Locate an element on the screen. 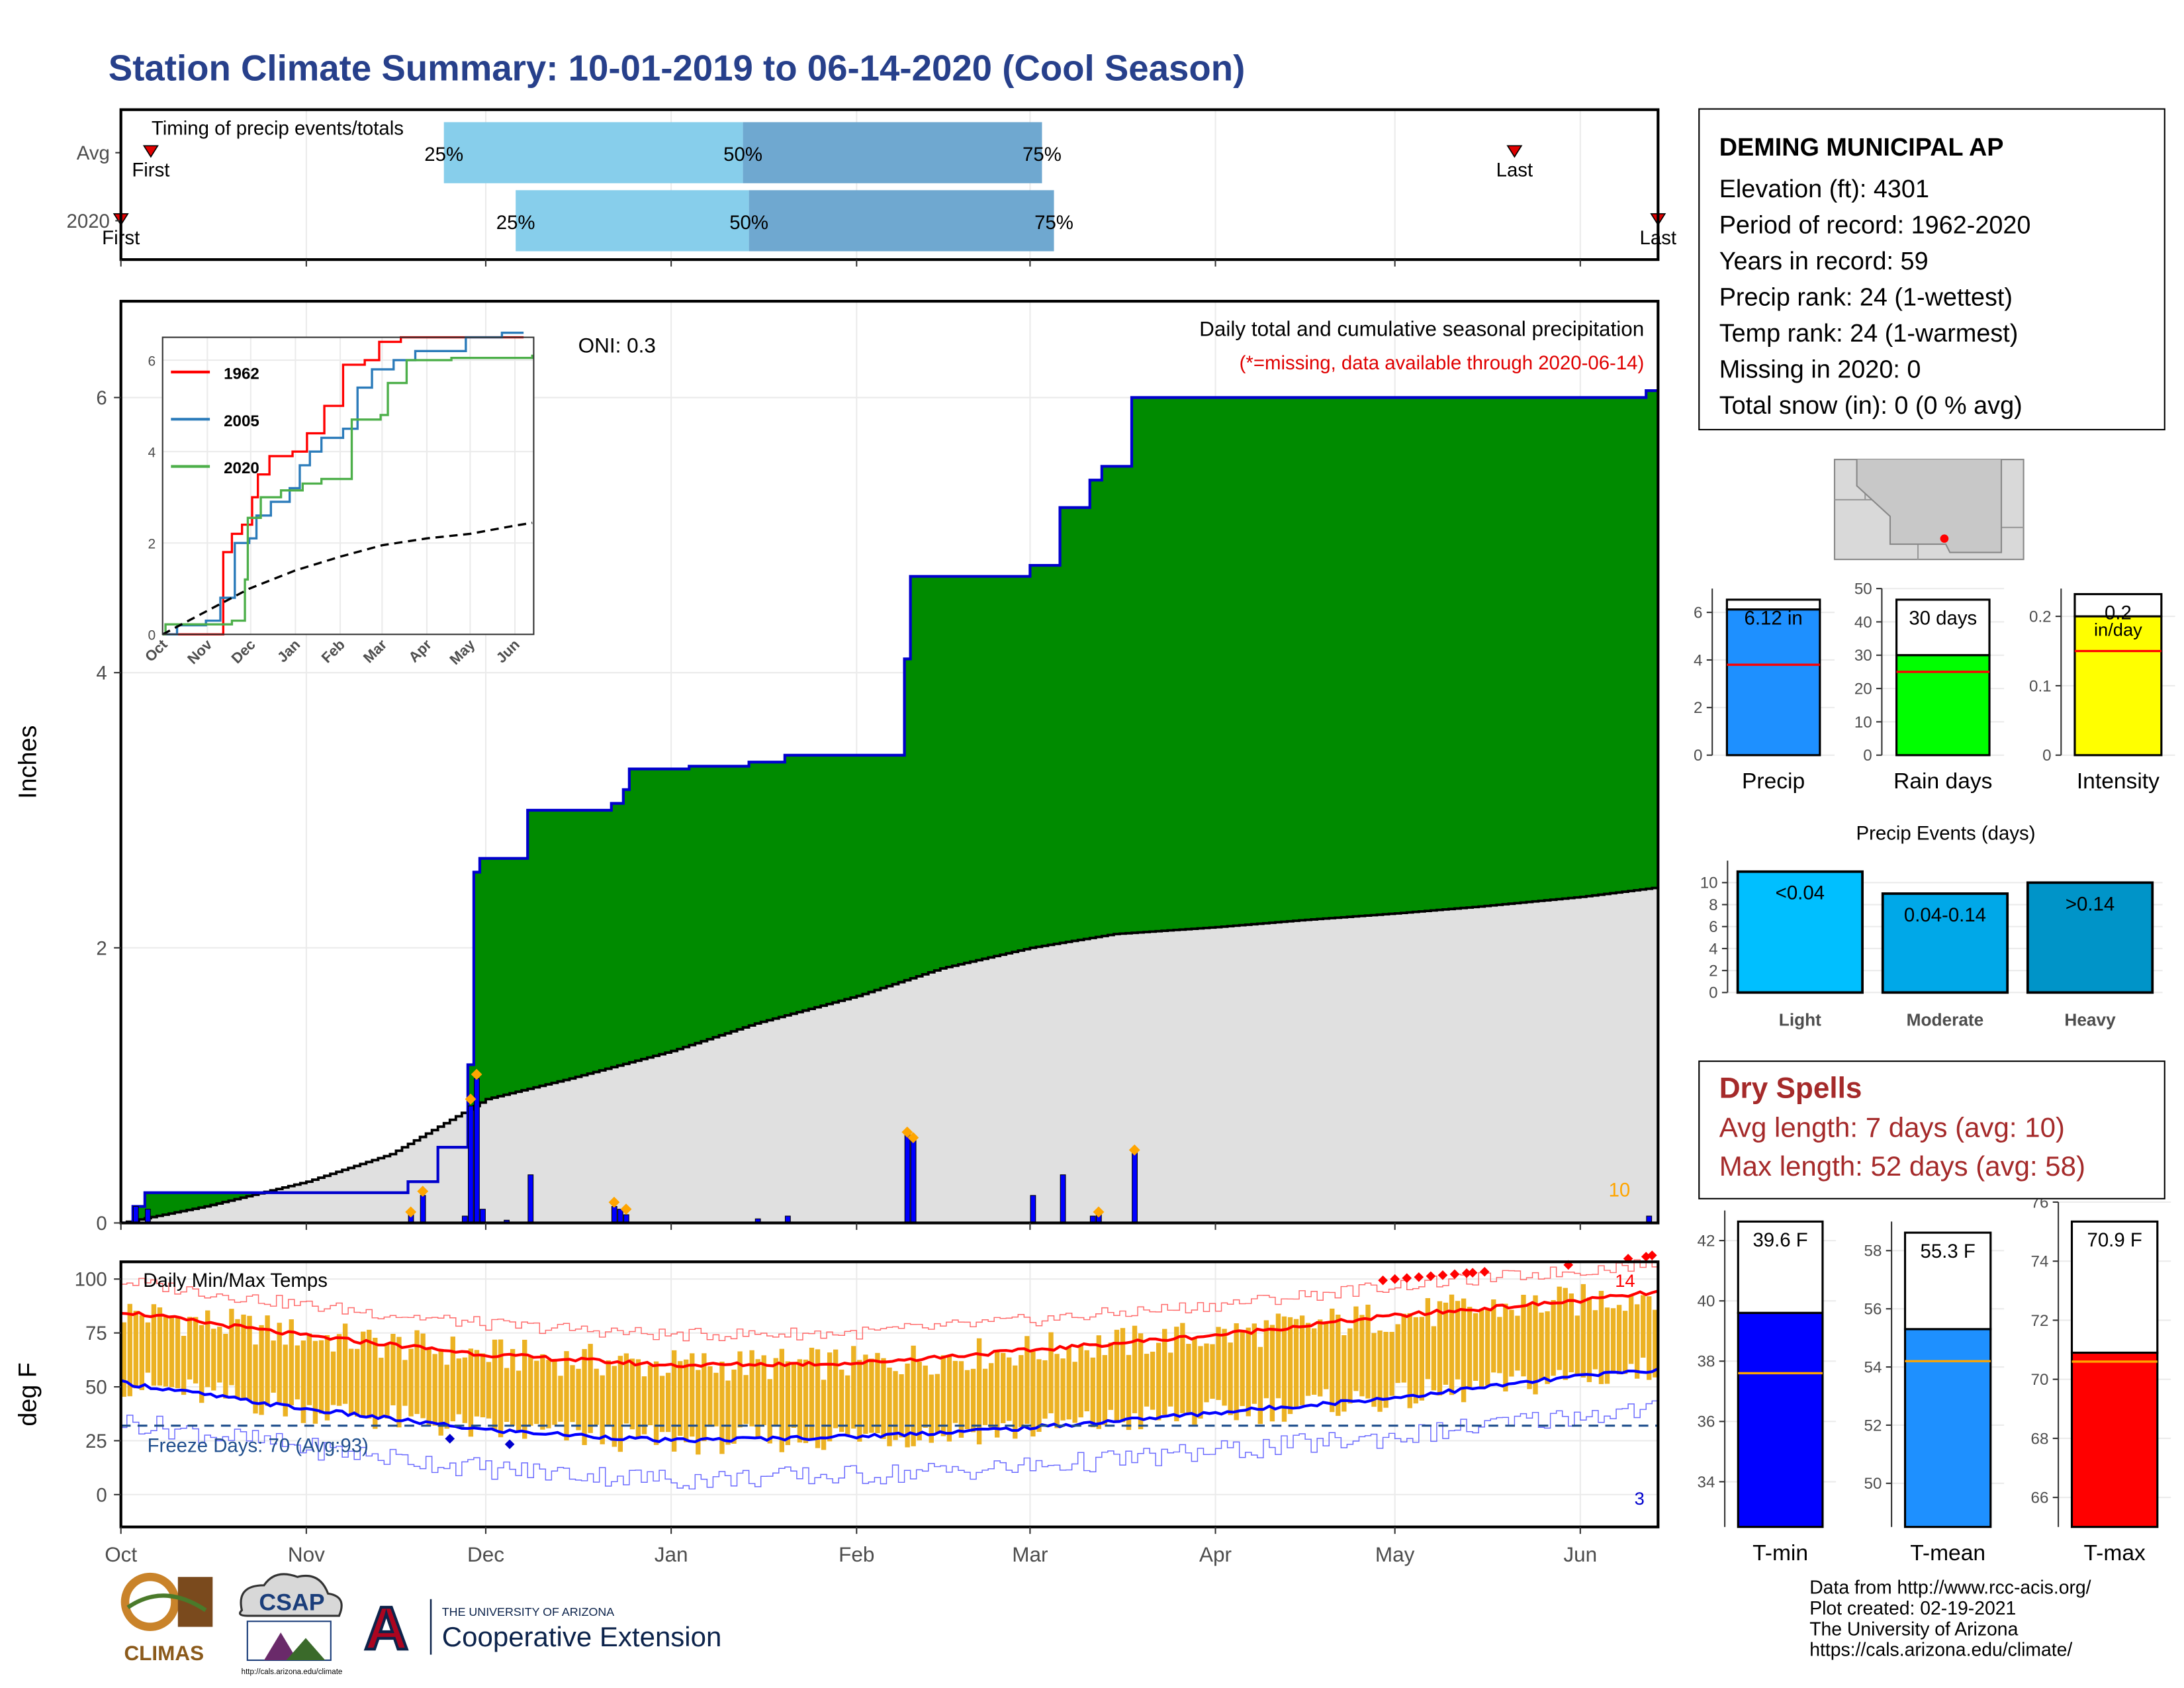 This screenshot has width=2184, height=1688. tmin-chart-value-label: 39.6 F is located at coordinates (1780, 1240).